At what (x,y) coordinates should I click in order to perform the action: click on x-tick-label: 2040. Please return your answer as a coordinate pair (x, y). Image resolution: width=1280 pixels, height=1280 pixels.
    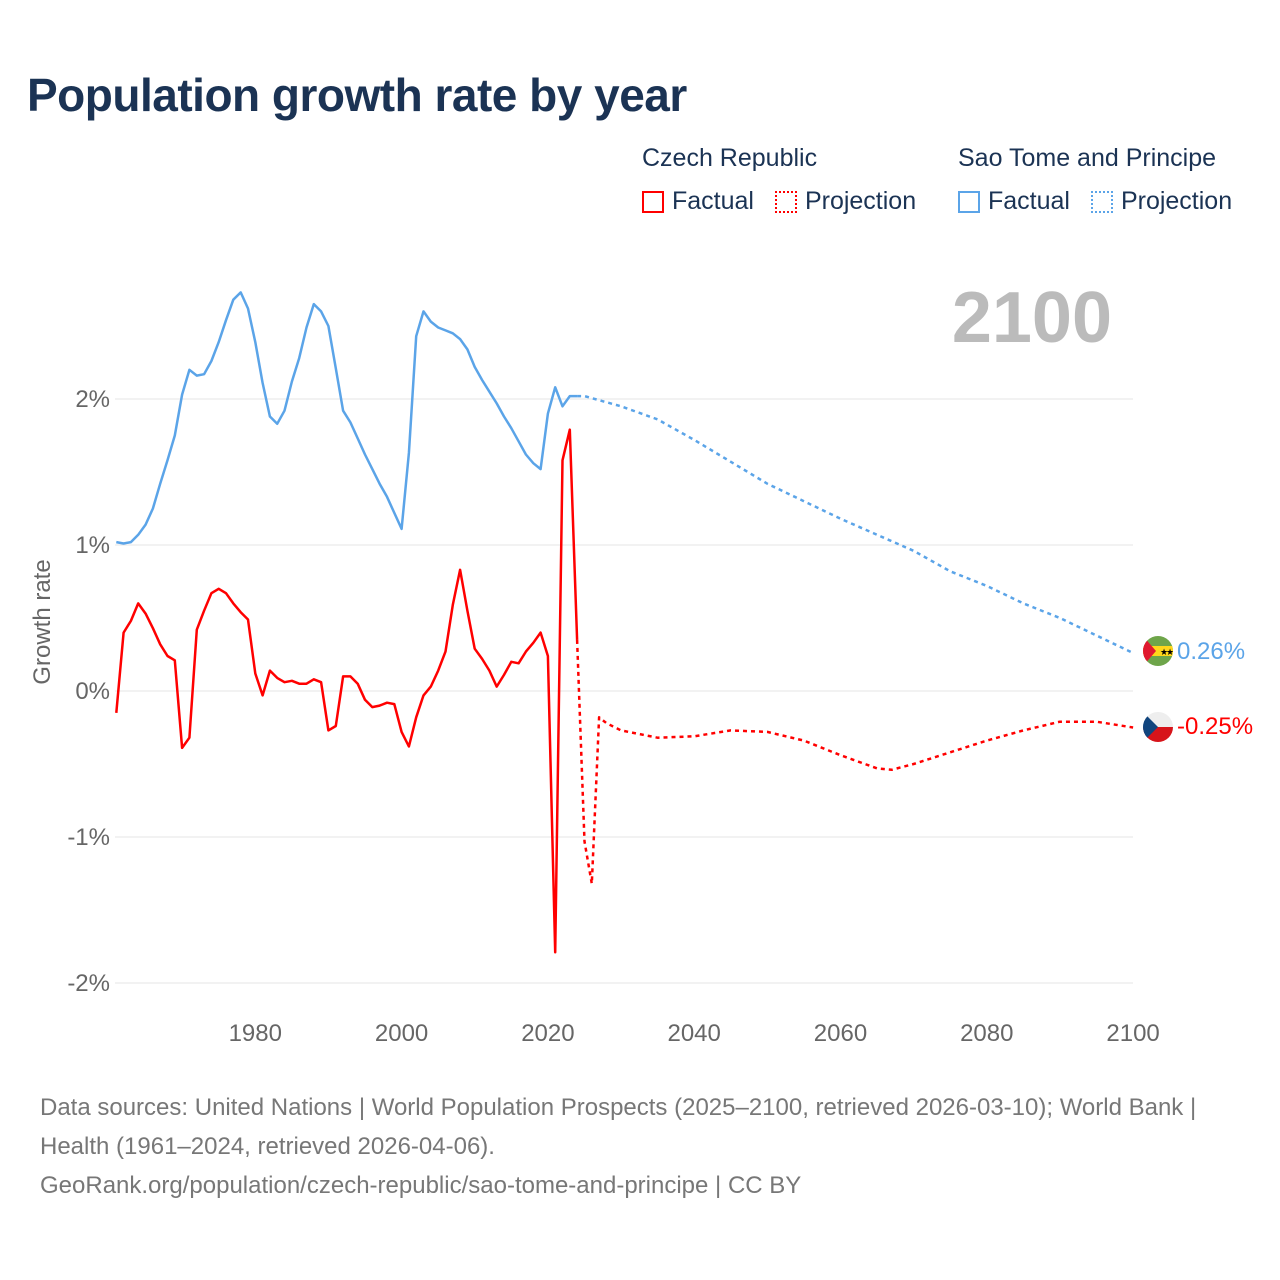
    Looking at the image, I should click on (693, 1033).